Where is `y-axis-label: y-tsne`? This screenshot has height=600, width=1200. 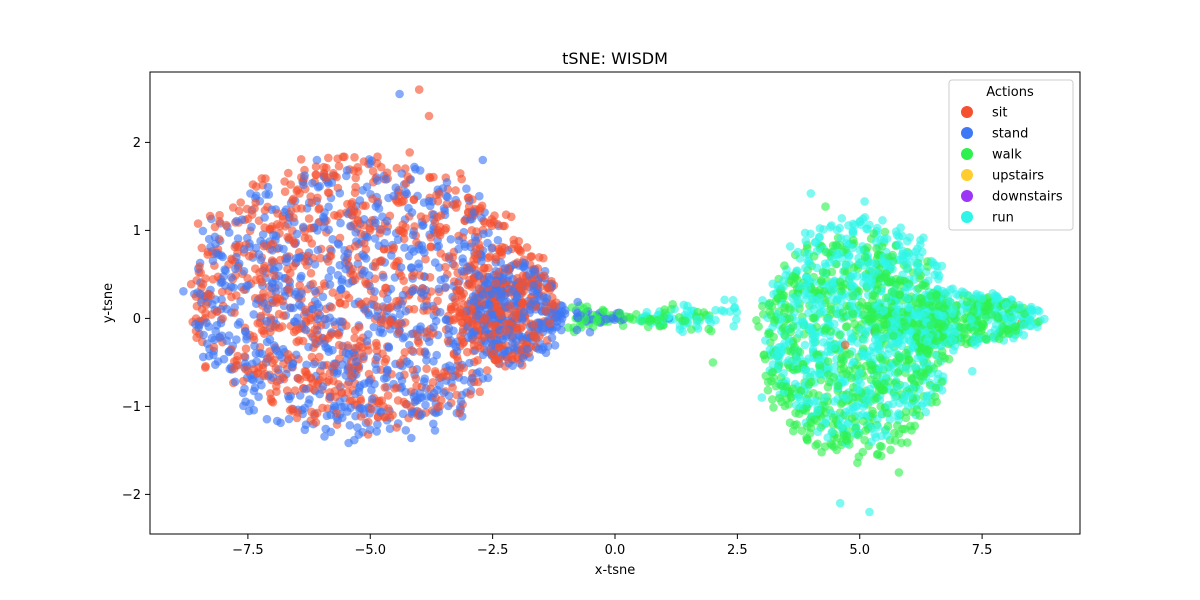 y-axis-label: y-tsne is located at coordinates (108, 303).